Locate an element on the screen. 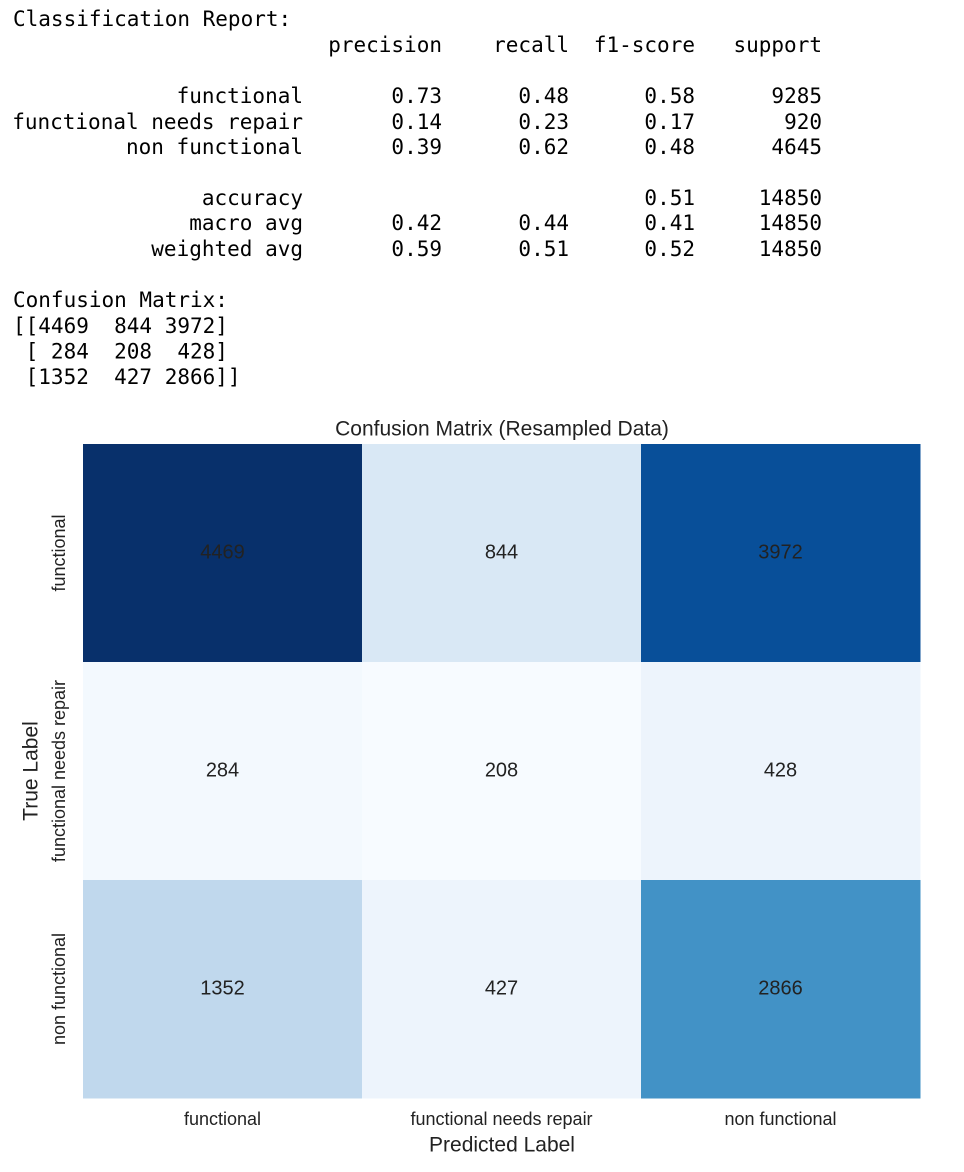  row-label: functional is located at coordinates (240, 96).